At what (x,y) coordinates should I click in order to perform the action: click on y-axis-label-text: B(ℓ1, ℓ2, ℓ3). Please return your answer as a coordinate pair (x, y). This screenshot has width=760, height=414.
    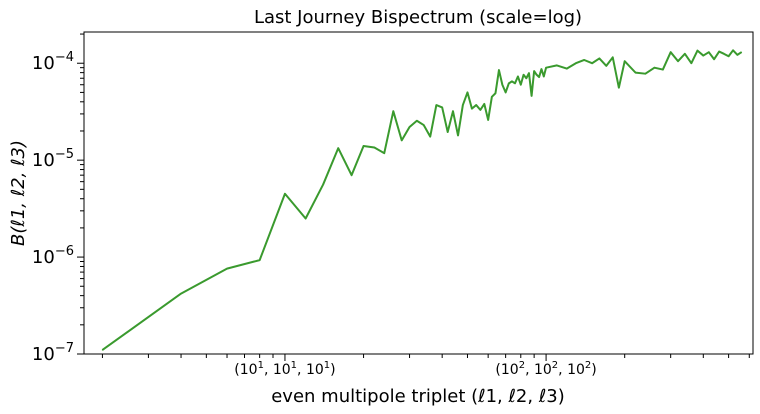
    Looking at the image, I should click on (18, 193).